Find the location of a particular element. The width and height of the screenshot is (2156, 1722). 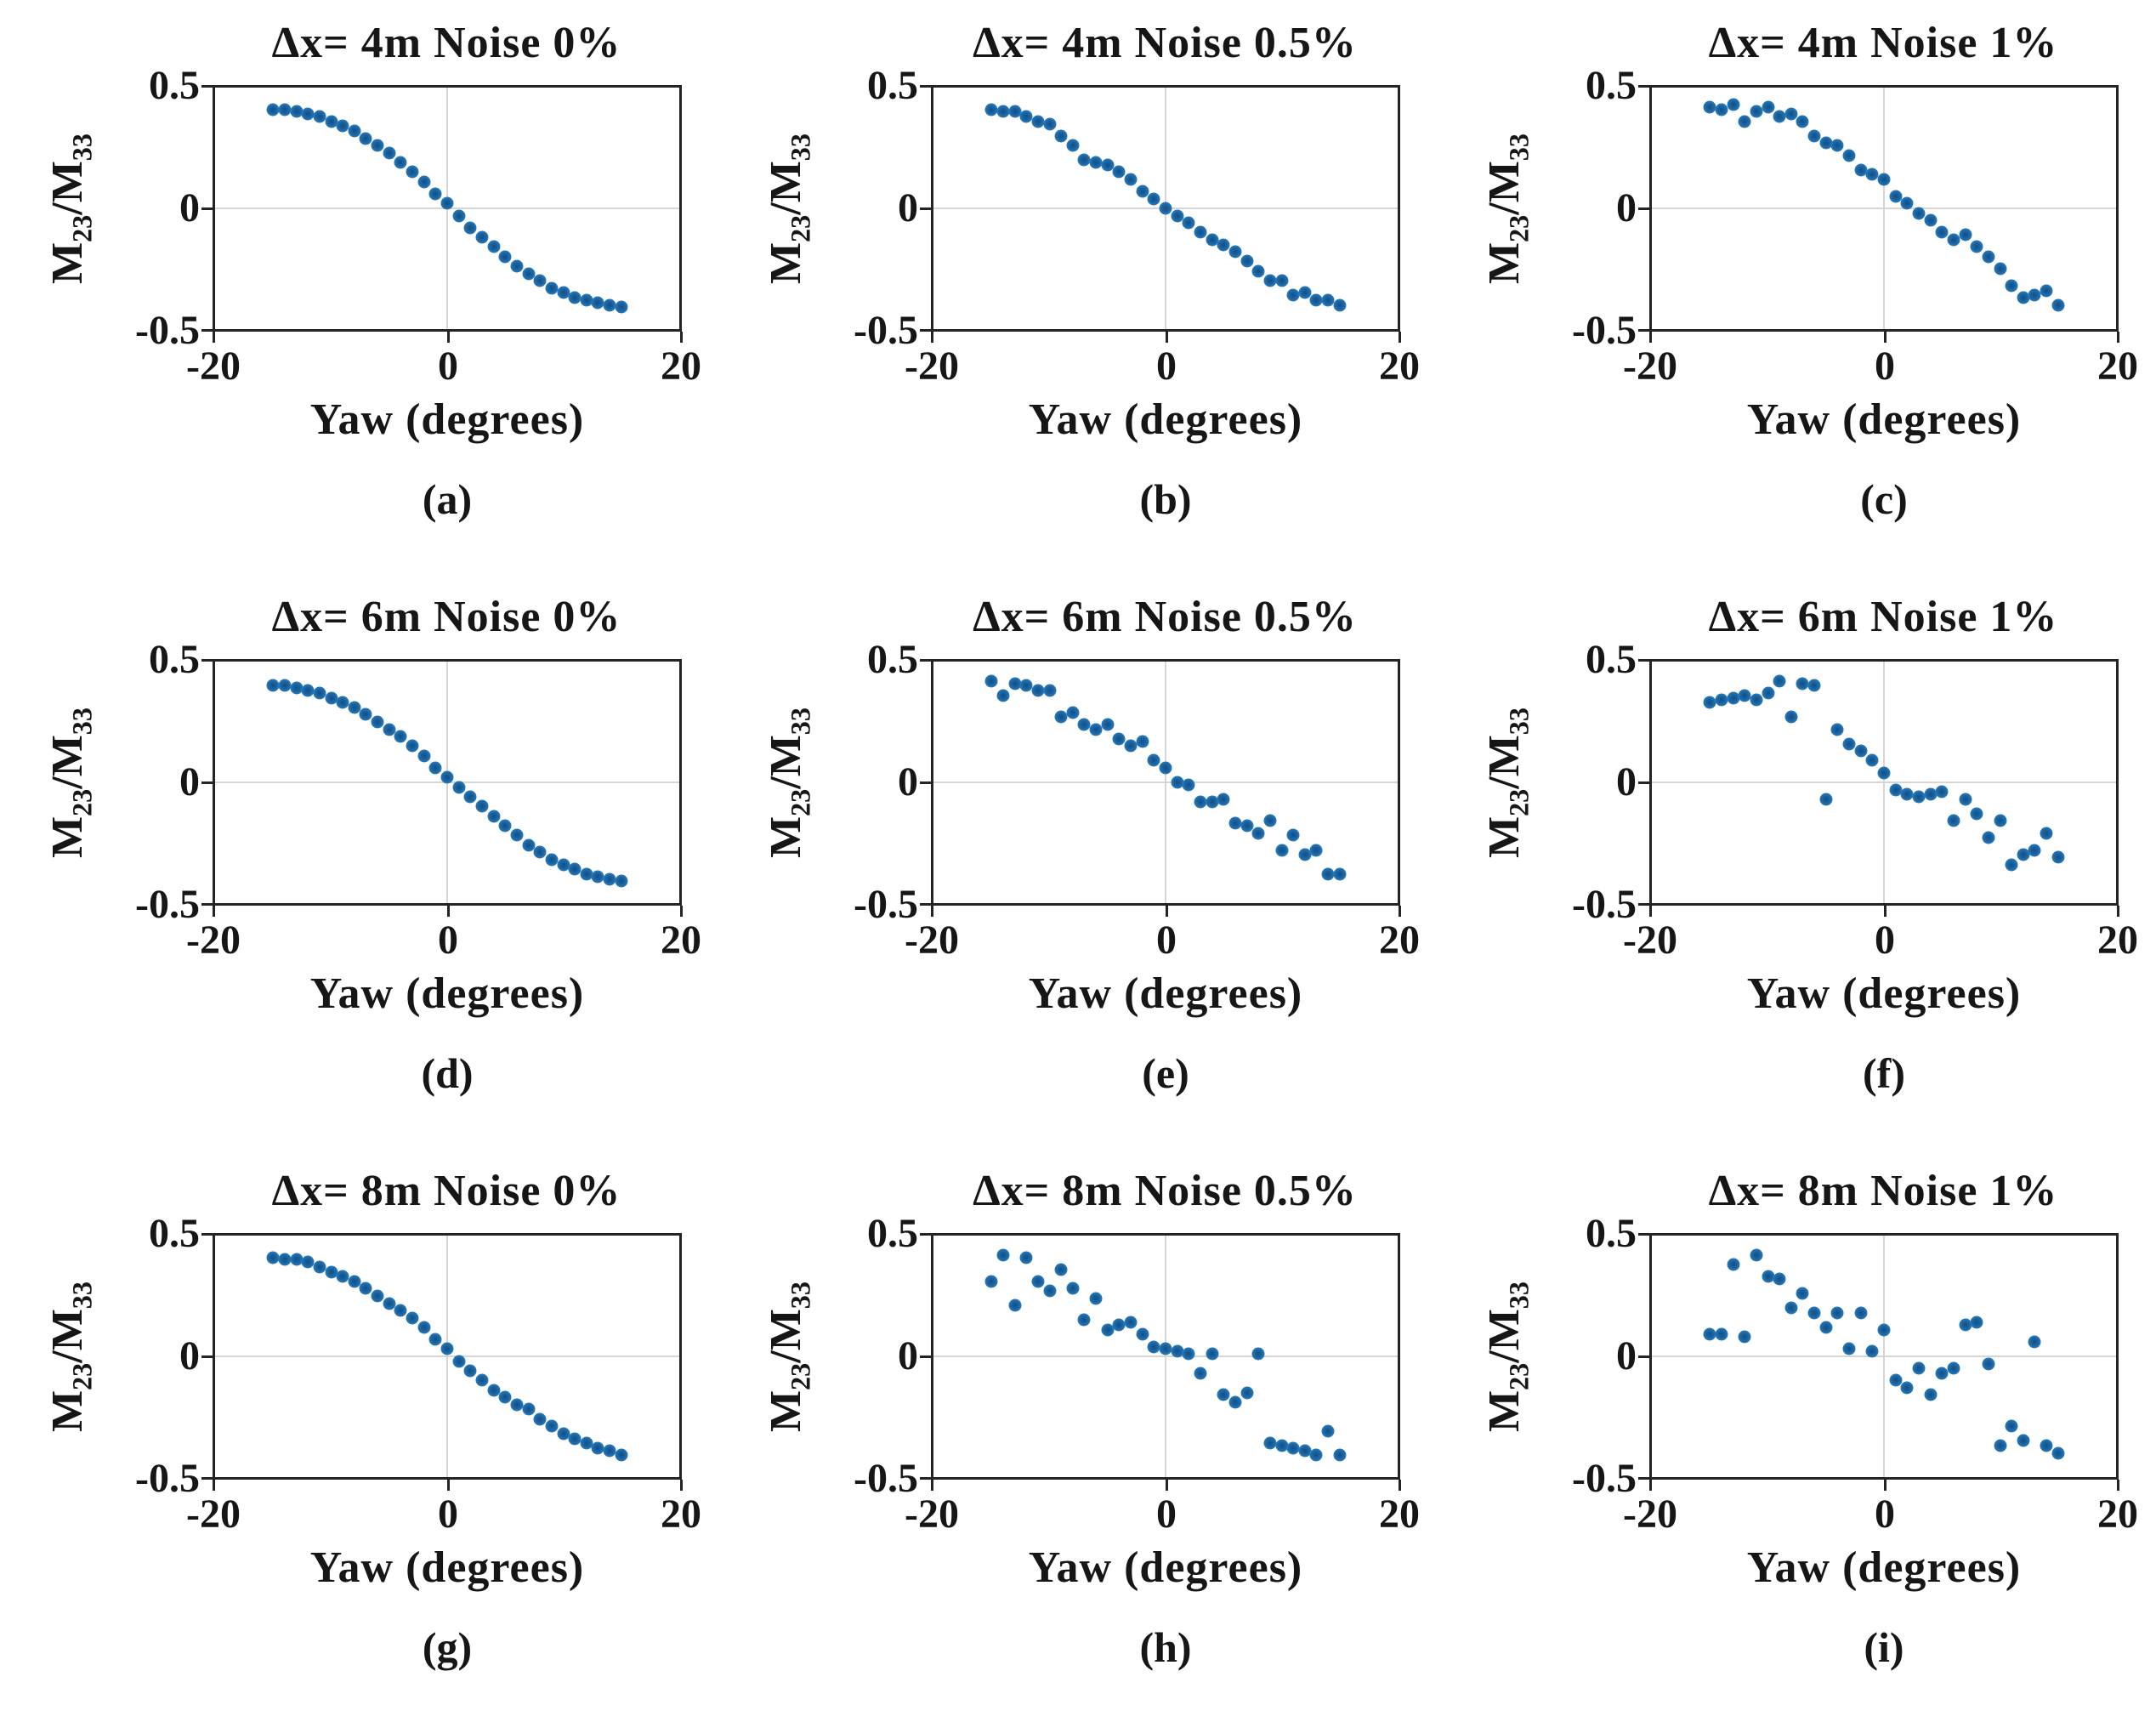

subplot-letter: (a) is located at coordinates (448, 499).